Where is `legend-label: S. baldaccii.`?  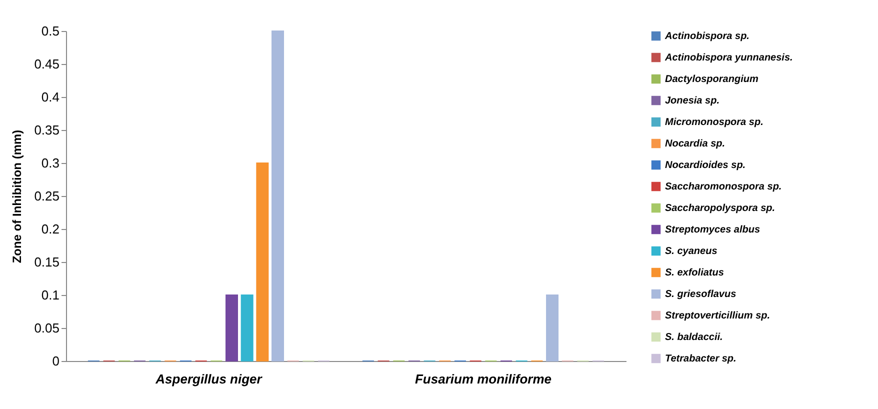
legend-label: S. baldaccii. is located at coordinates (694, 337).